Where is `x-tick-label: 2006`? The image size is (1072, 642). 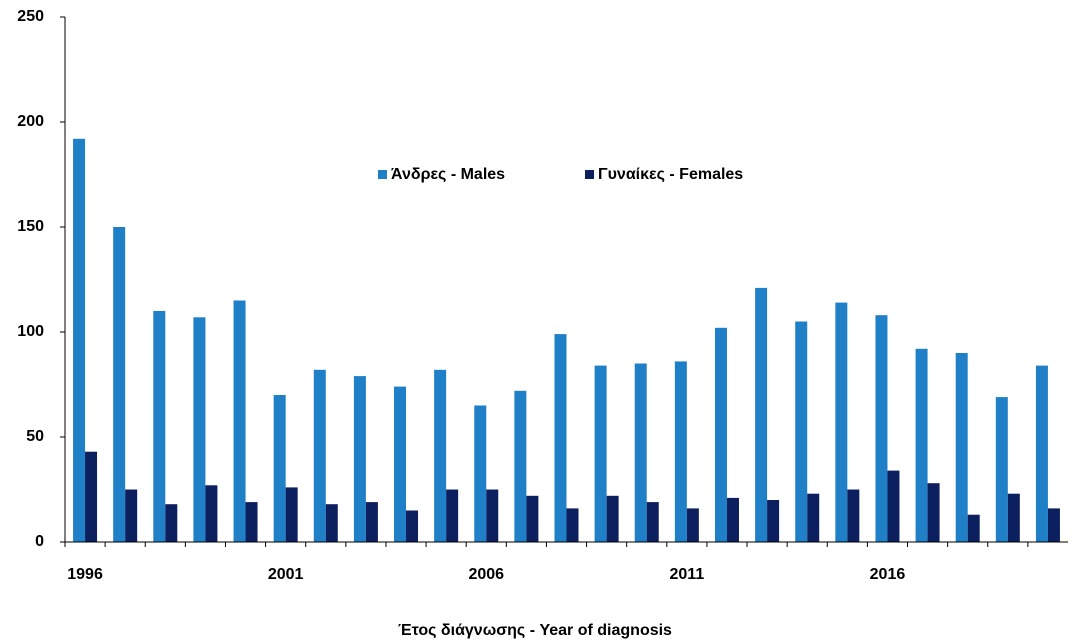 x-tick-label: 2006 is located at coordinates (486, 574).